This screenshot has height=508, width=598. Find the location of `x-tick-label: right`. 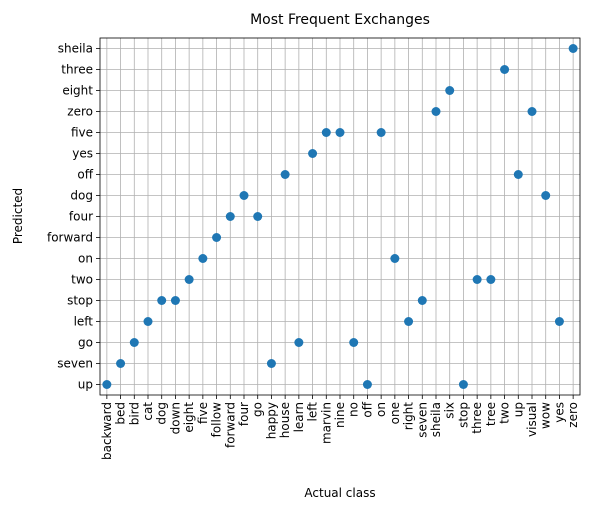

x-tick-label: right is located at coordinates (409, 416).